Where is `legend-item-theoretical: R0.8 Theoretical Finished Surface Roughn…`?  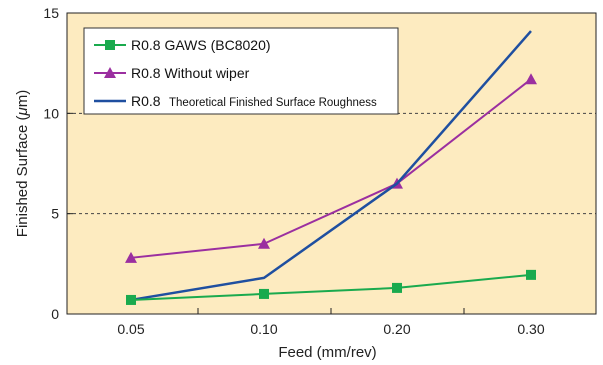 legend-item-theoretical: R0.8 Theoretical Finished Surface Roughn… is located at coordinates (235, 101).